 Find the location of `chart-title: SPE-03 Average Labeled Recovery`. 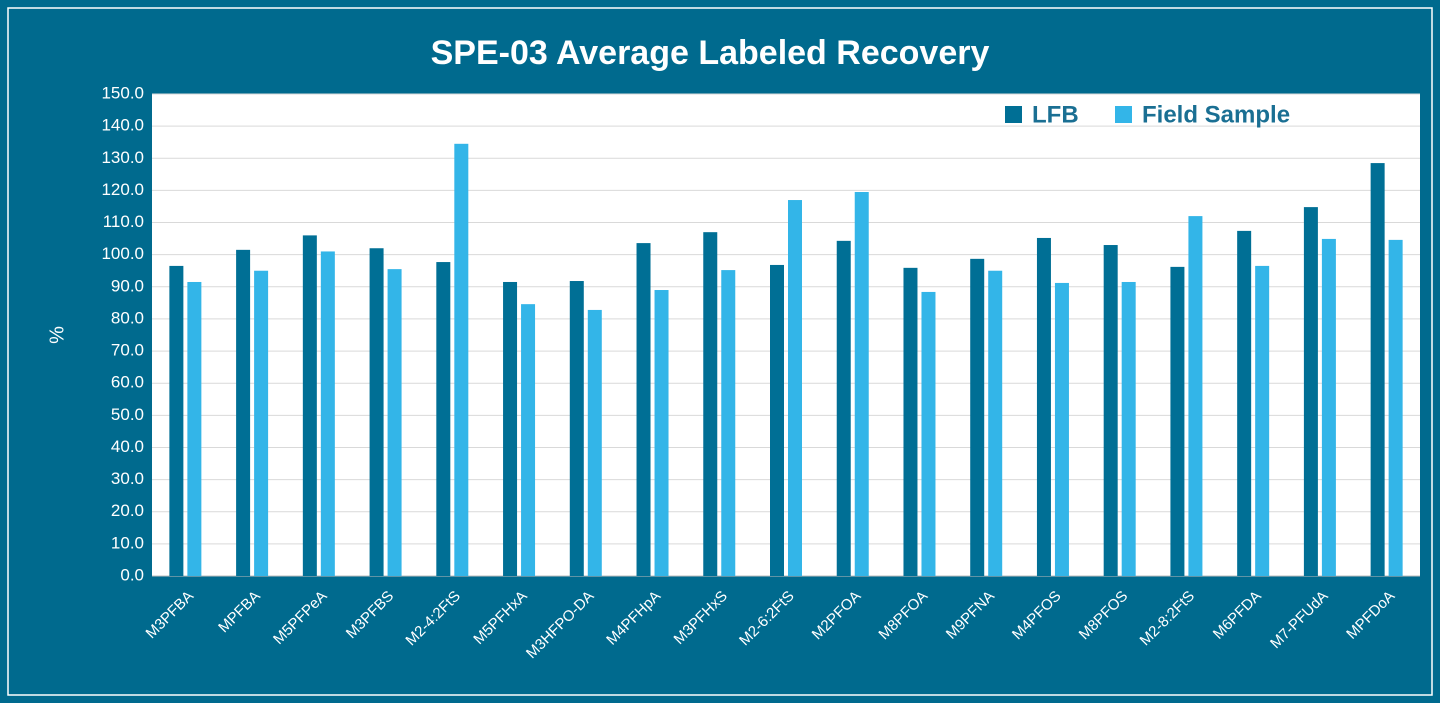

chart-title: SPE-03 Average Labeled Recovery is located at coordinates (710, 53).